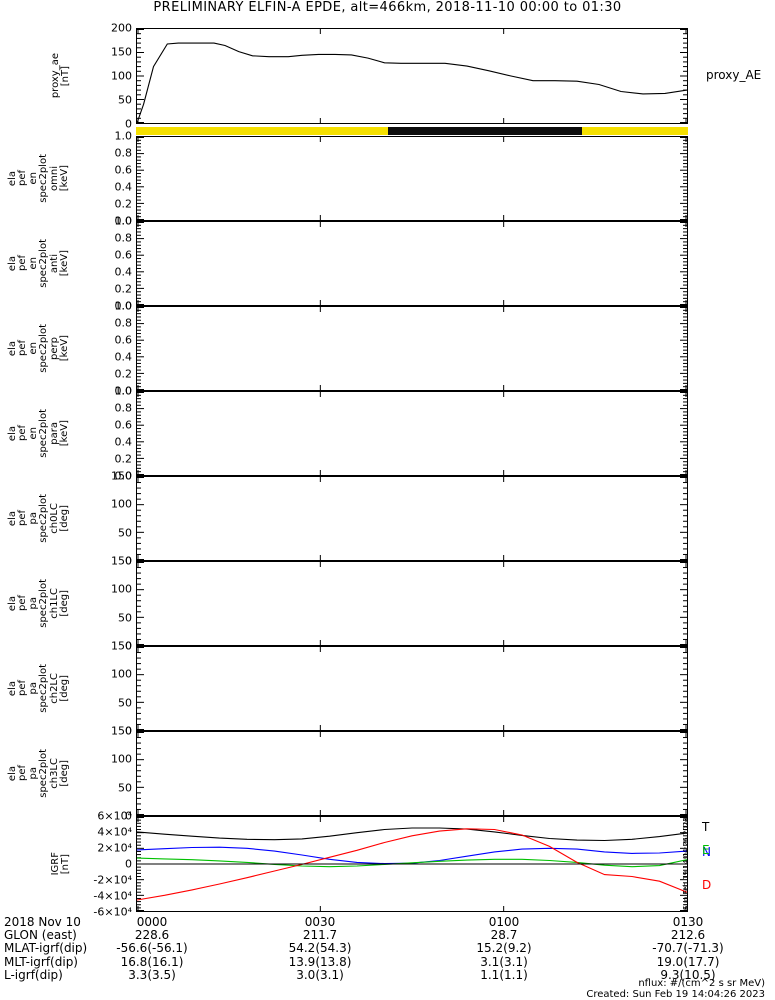 The height and width of the screenshot is (1000, 775). I want to click on row-value: 0100, so click(504, 922).